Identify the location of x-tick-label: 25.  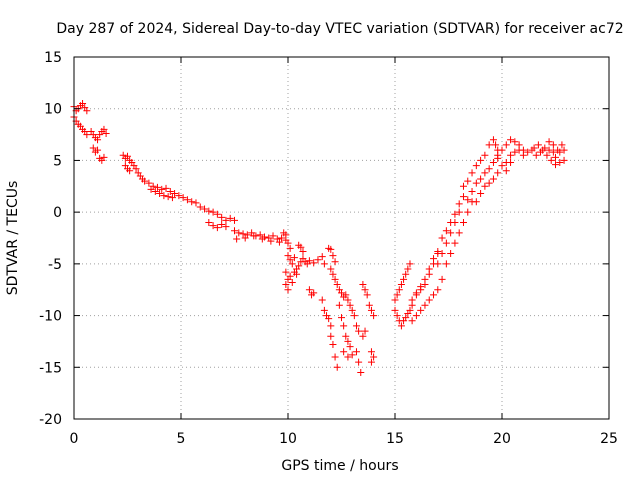
(609, 439).